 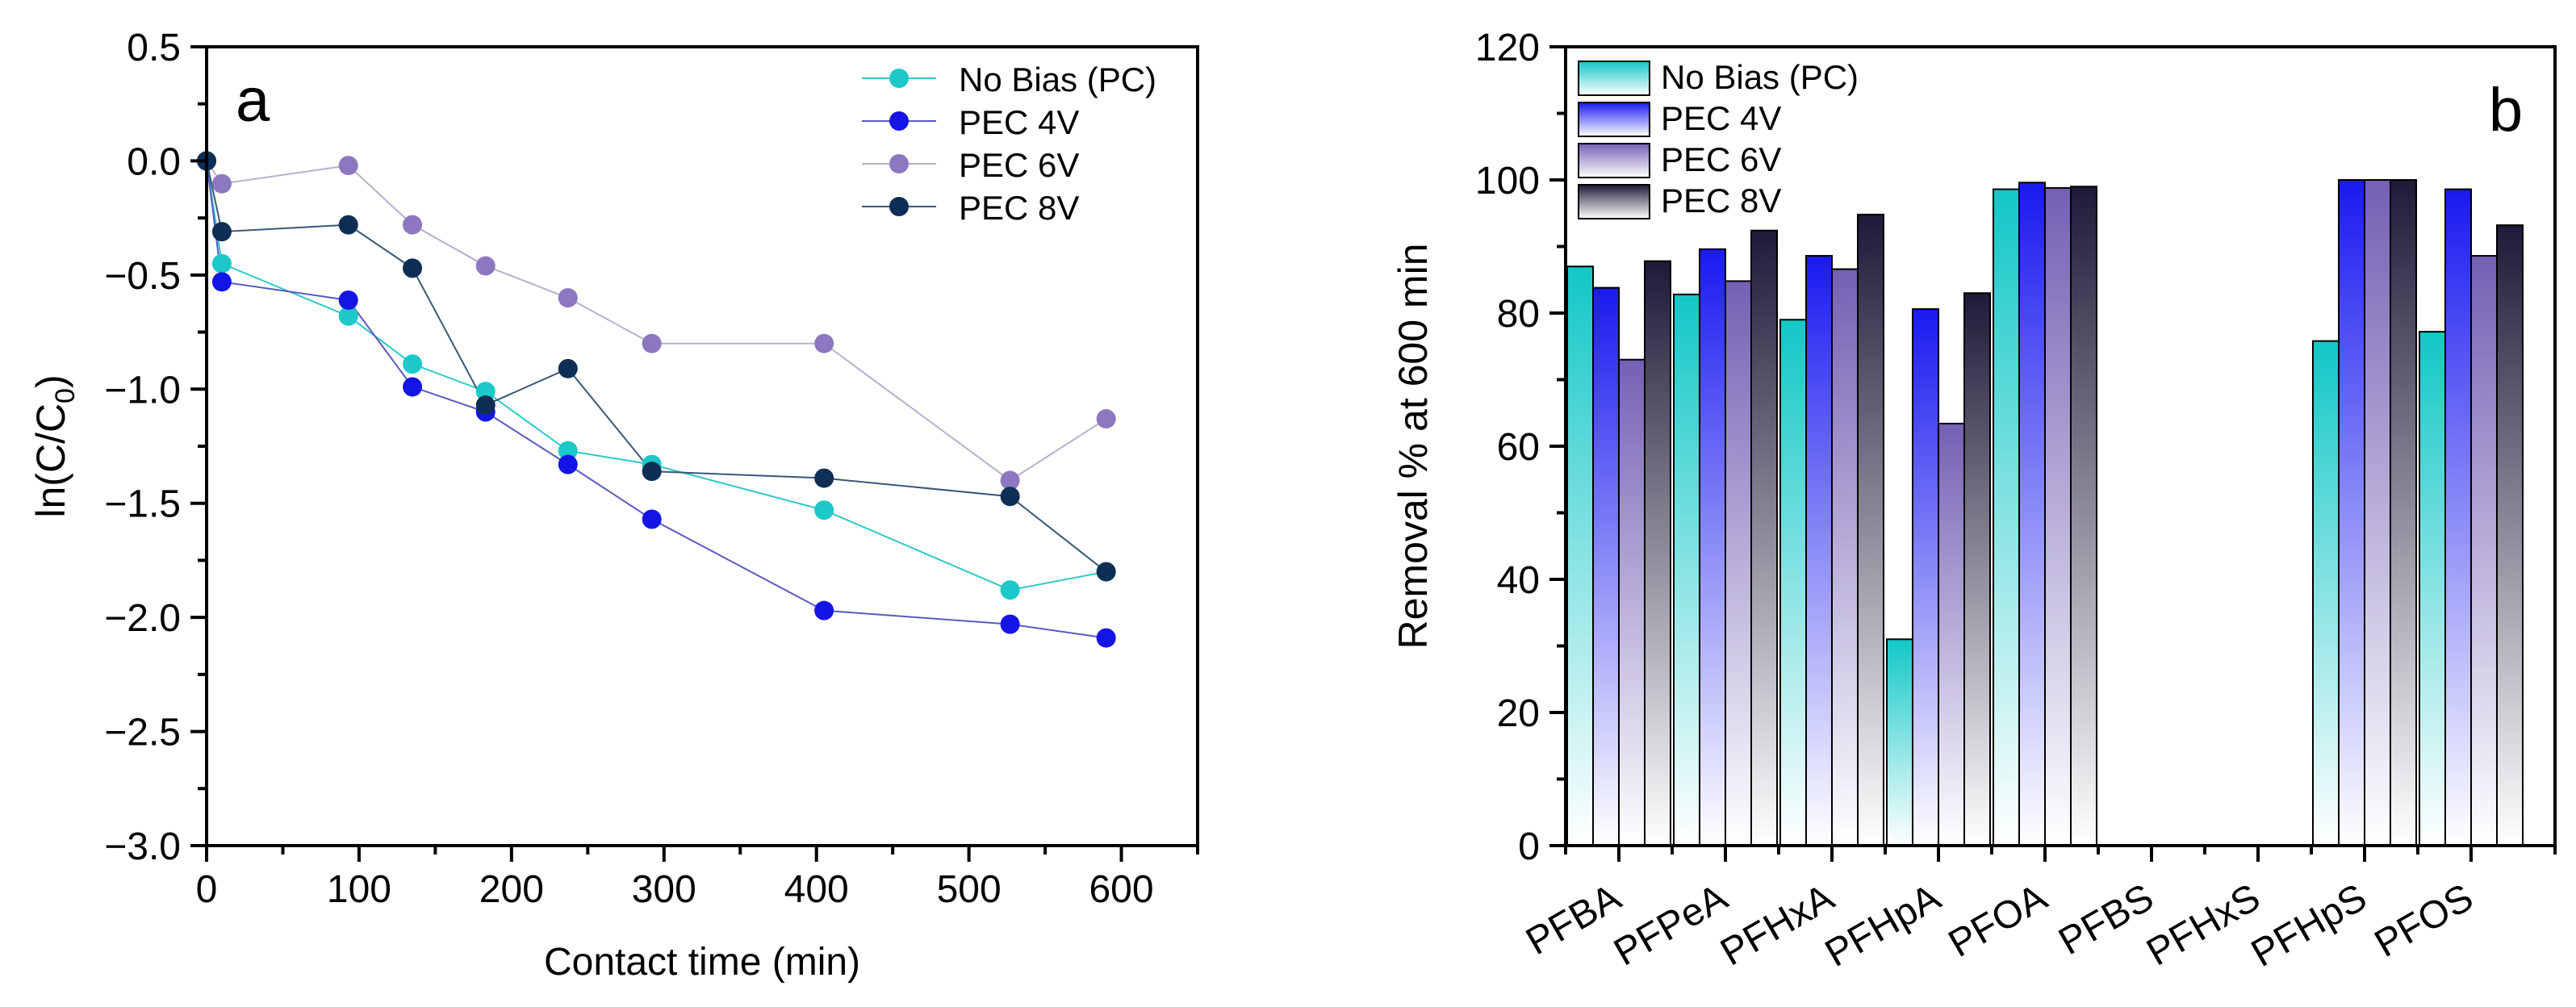 What do you see at coordinates (2403, 513) in the screenshot?
I see `bar-pec-8v-pfhps` at bounding box center [2403, 513].